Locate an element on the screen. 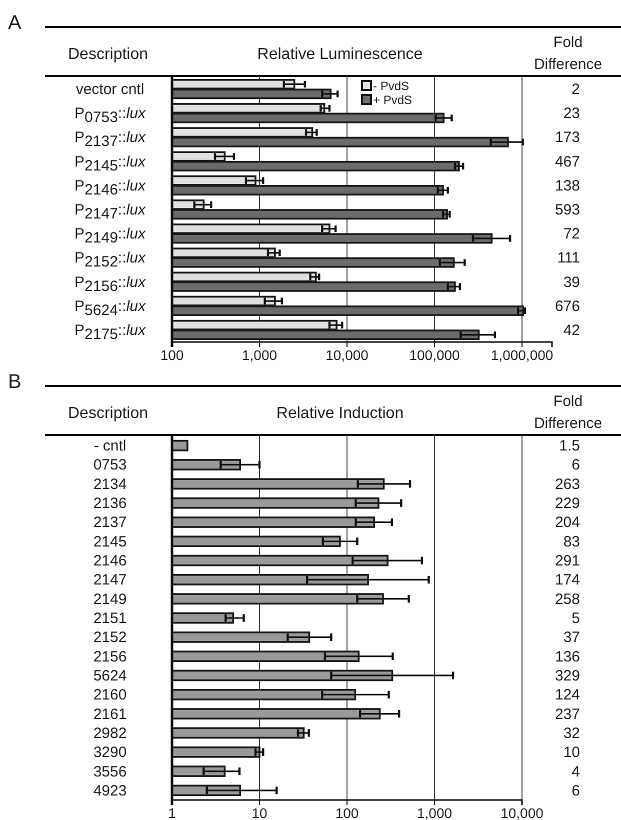 The width and height of the screenshot is (621, 820). y-tick-label: 2146 is located at coordinates (110, 561).